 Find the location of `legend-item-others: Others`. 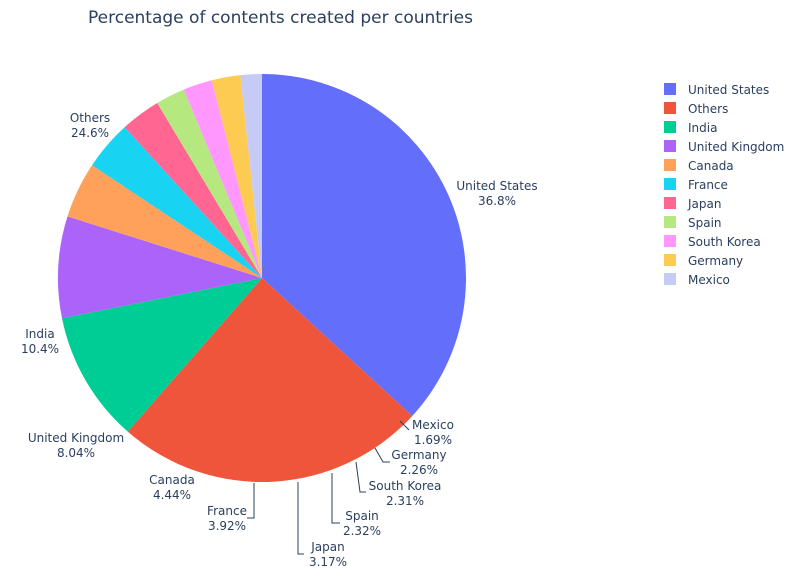

legend-item-others: Others is located at coordinates (696, 109).